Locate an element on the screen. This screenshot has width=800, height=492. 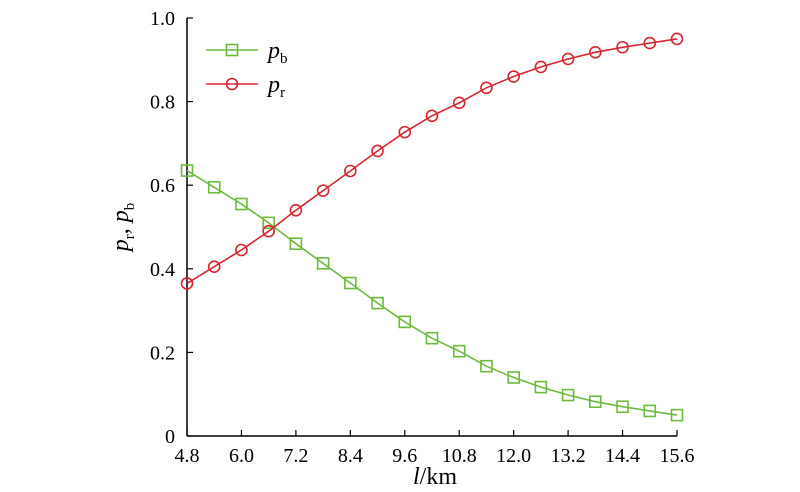
marker-legend-r is located at coordinates (232, 84).